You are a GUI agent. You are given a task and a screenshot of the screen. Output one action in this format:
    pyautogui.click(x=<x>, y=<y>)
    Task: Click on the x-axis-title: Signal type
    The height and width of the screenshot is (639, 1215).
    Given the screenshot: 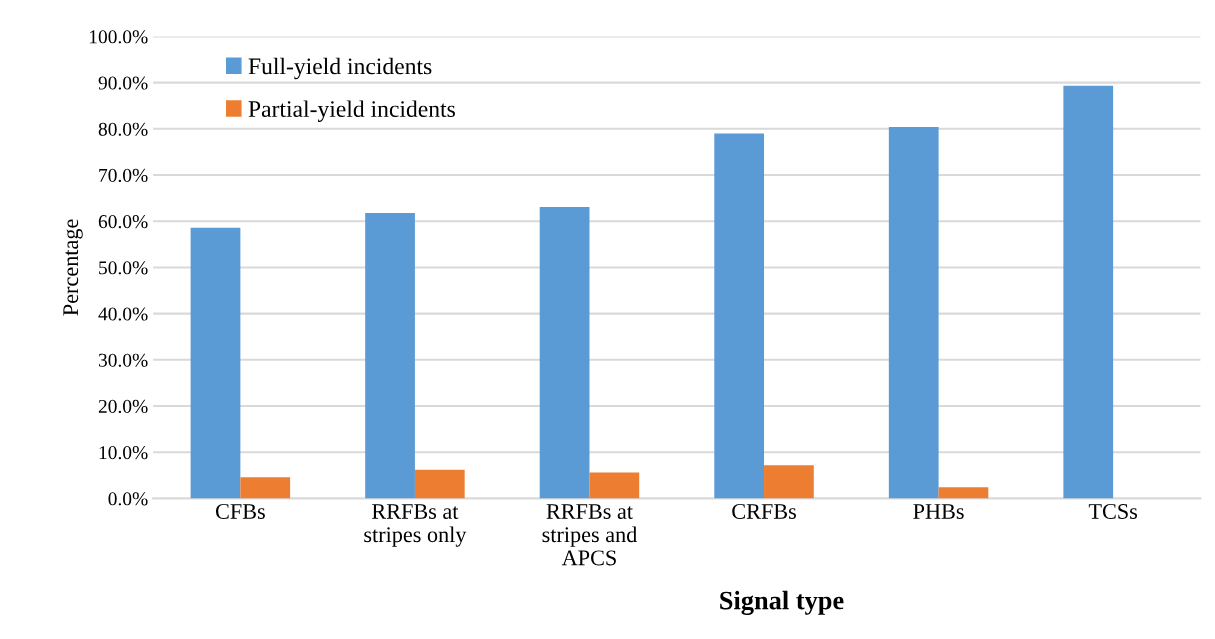 What is the action you would take?
    pyautogui.click(x=782, y=602)
    